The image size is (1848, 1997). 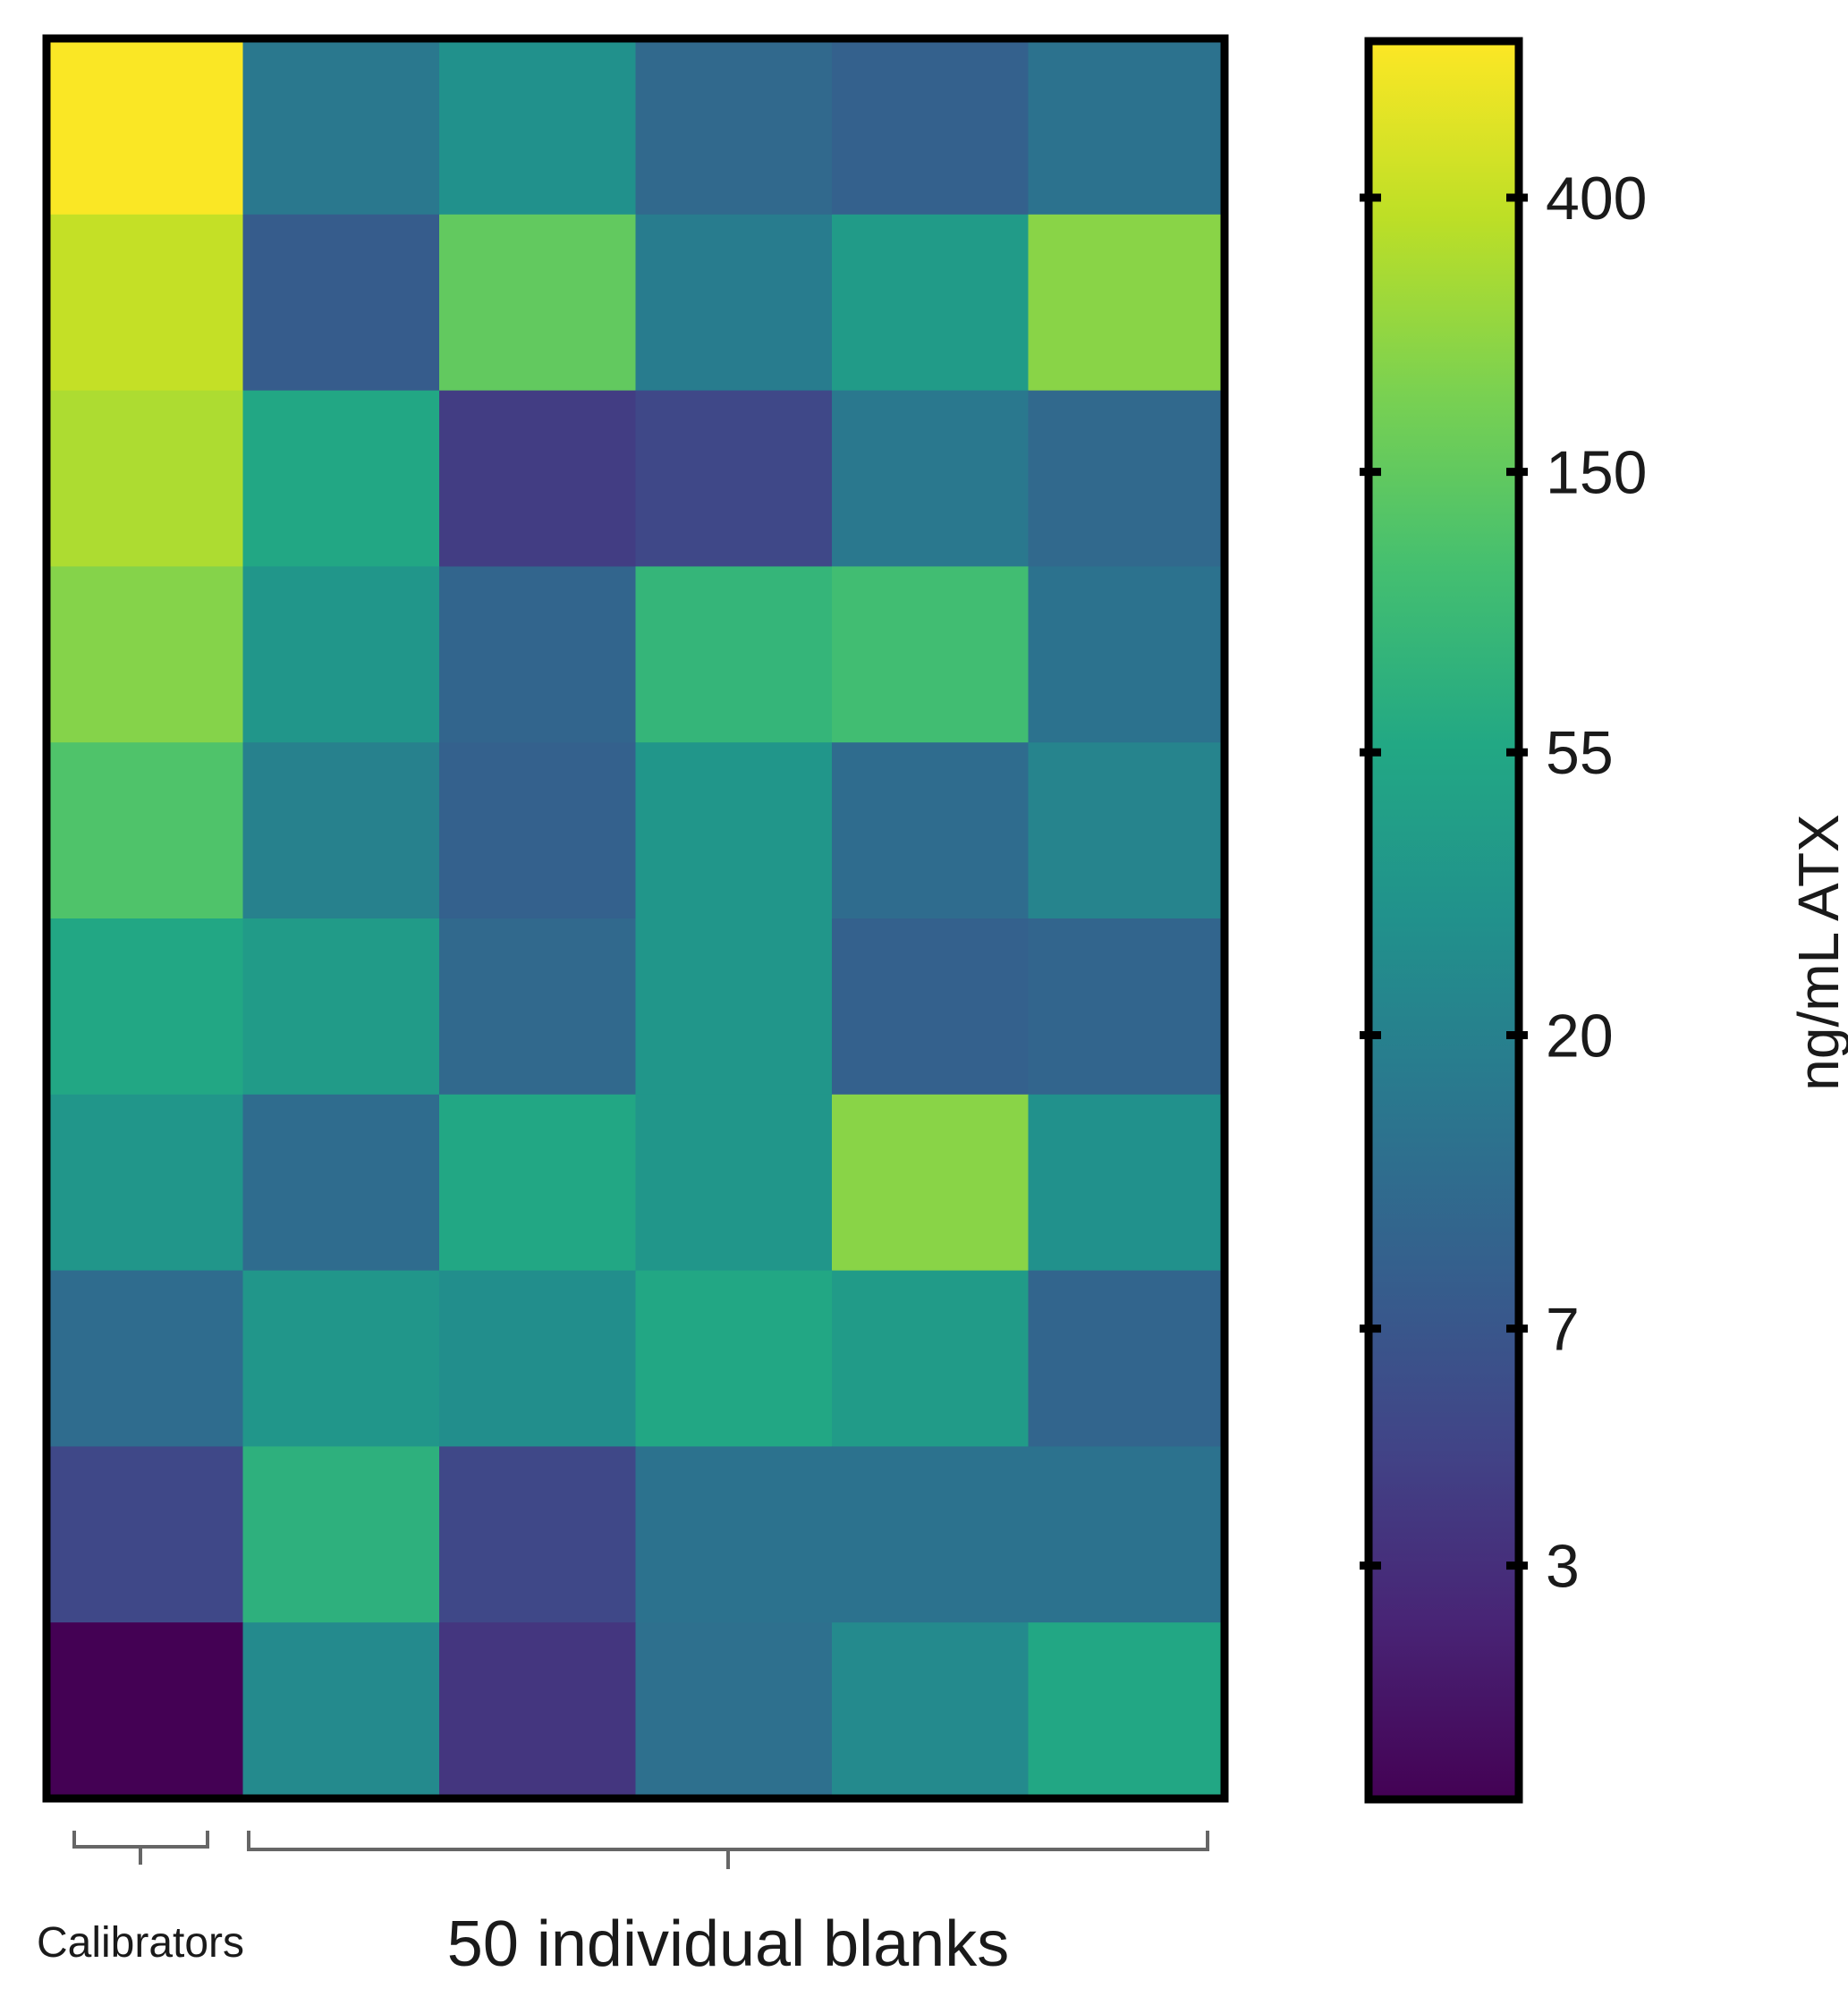 What do you see at coordinates (728, 1850) in the screenshot?
I see `blanks-bracket` at bounding box center [728, 1850].